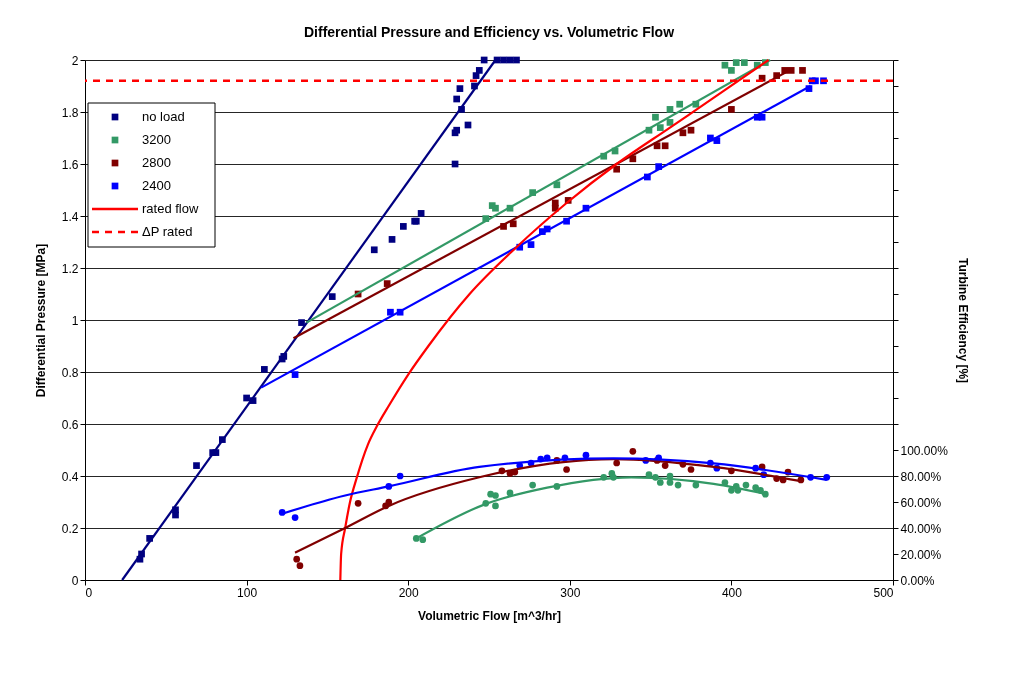  Describe the element at coordinates (156, 139) in the screenshot. I see `legend-label: 3200` at that location.